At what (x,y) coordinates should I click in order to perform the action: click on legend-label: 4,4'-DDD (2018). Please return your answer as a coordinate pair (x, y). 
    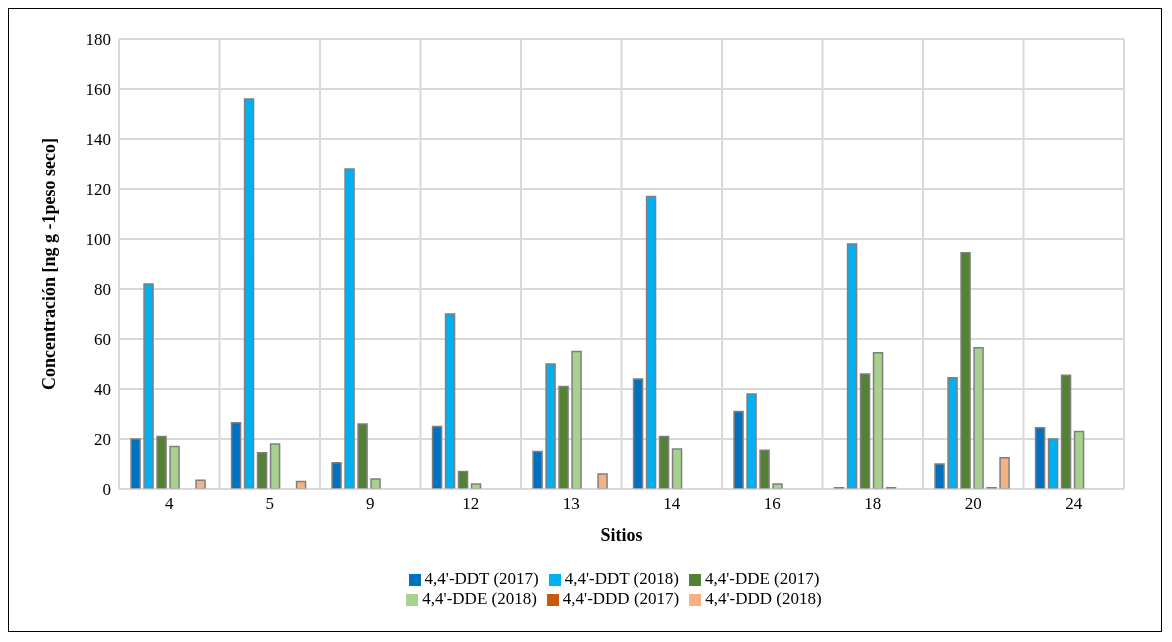
    Looking at the image, I should click on (763, 598).